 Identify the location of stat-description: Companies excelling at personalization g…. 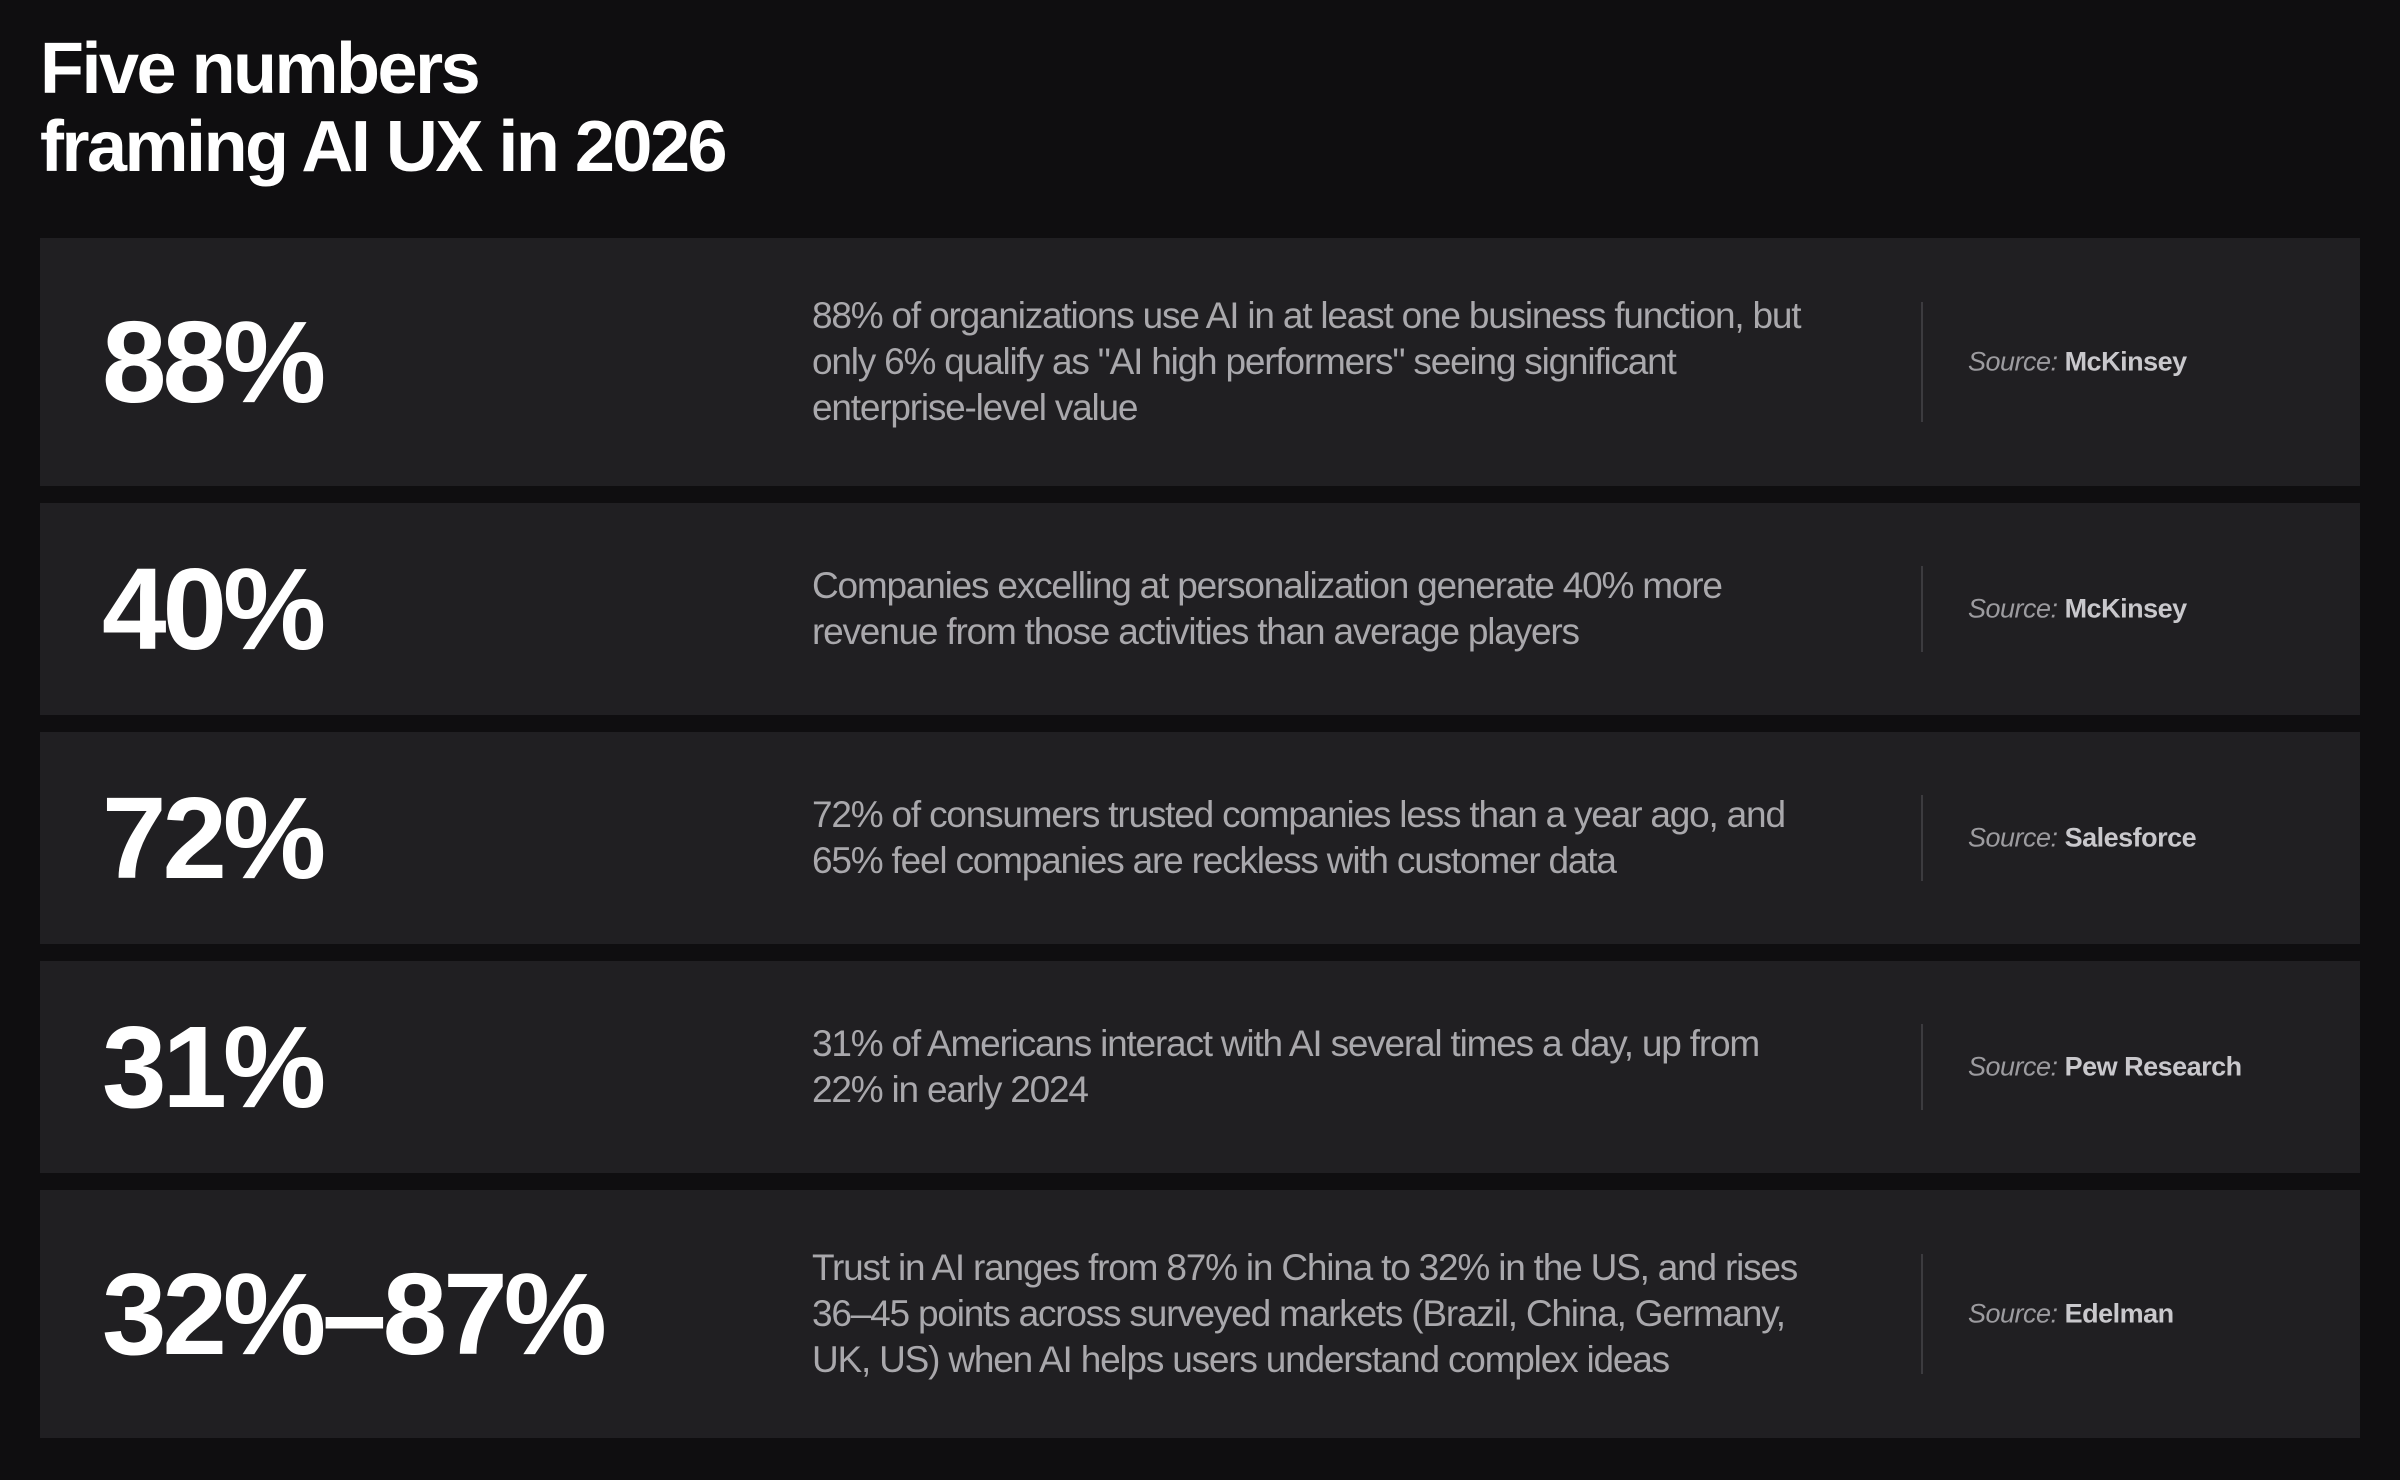
(1267, 608).